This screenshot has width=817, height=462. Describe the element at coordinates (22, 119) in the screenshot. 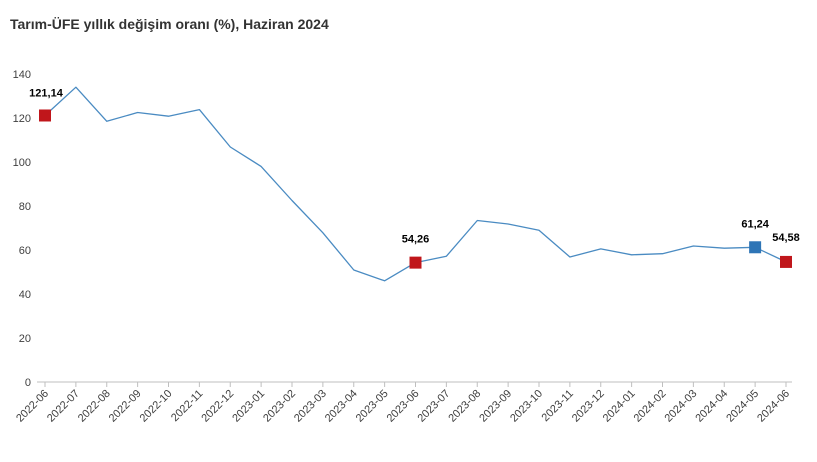

I see `y-tick-label: 120` at that location.